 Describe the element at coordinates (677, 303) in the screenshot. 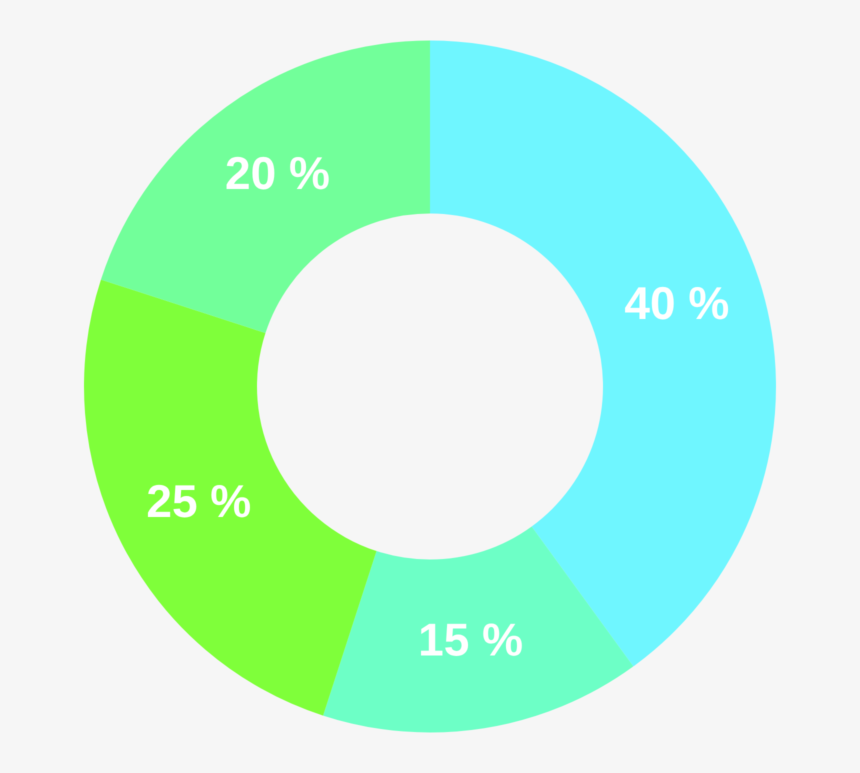

I see `data-label: 40 %` at that location.